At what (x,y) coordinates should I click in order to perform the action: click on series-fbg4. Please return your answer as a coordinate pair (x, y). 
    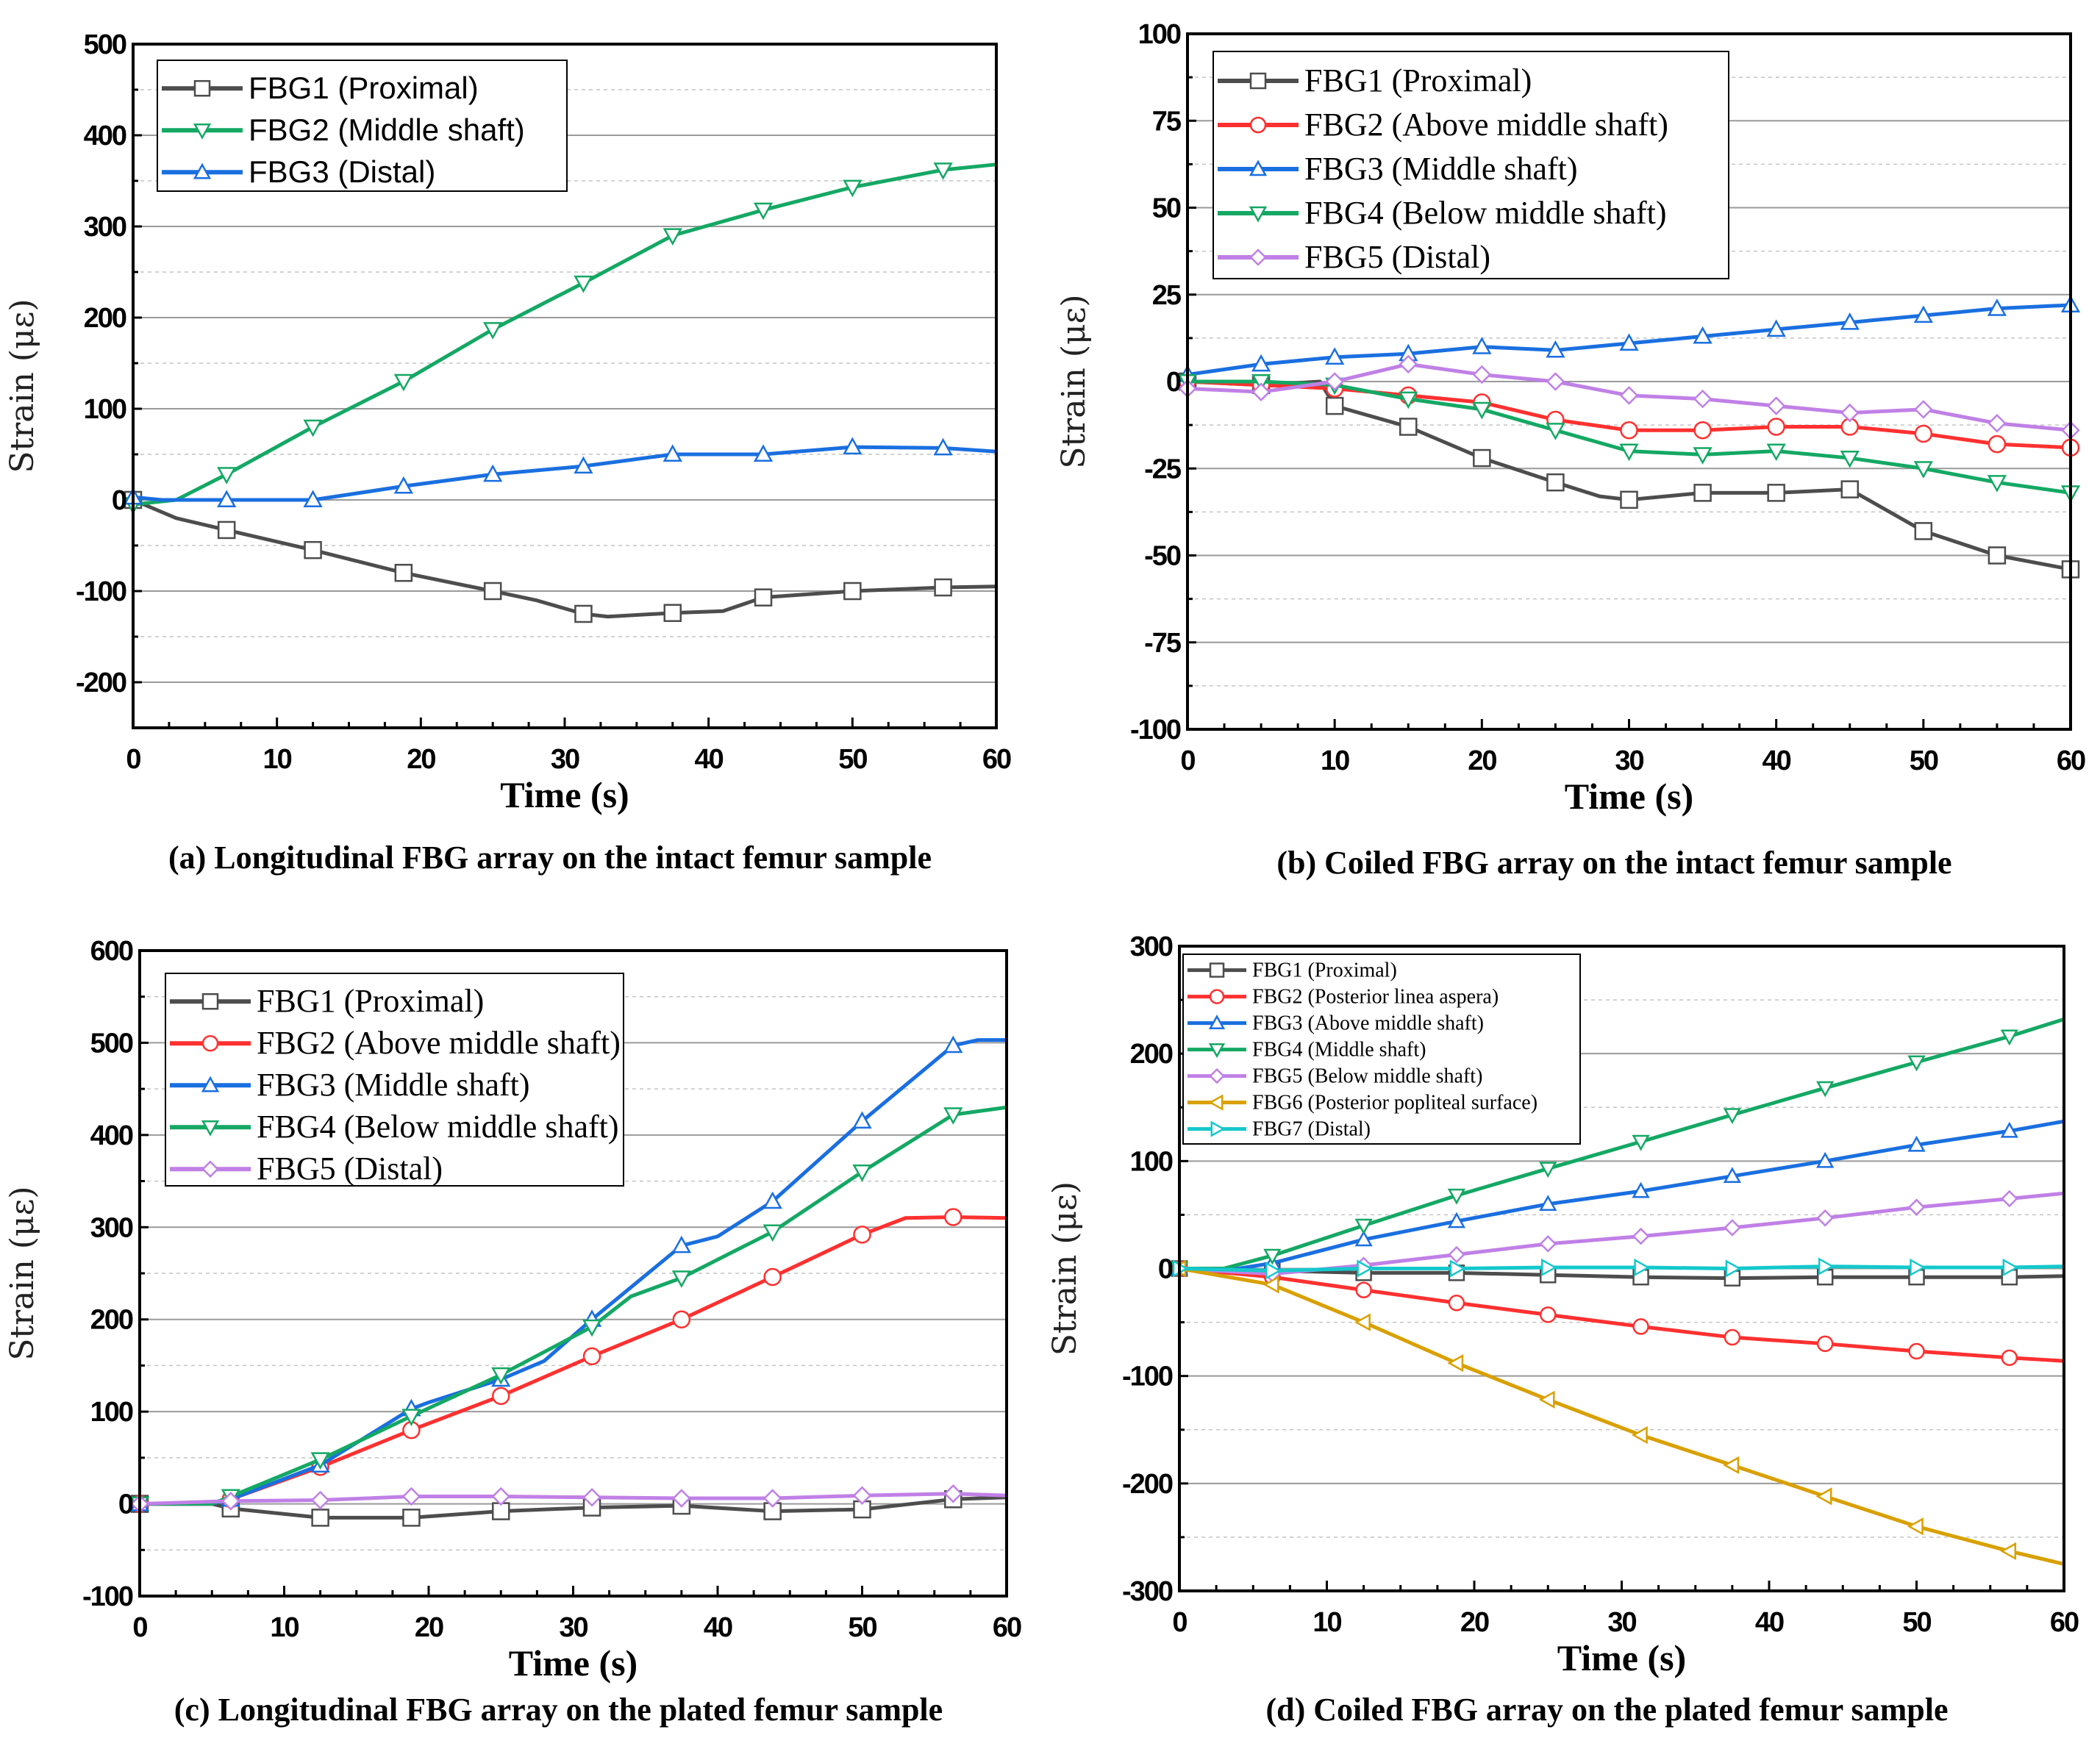
    Looking at the image, I should click on (1618, 1147).